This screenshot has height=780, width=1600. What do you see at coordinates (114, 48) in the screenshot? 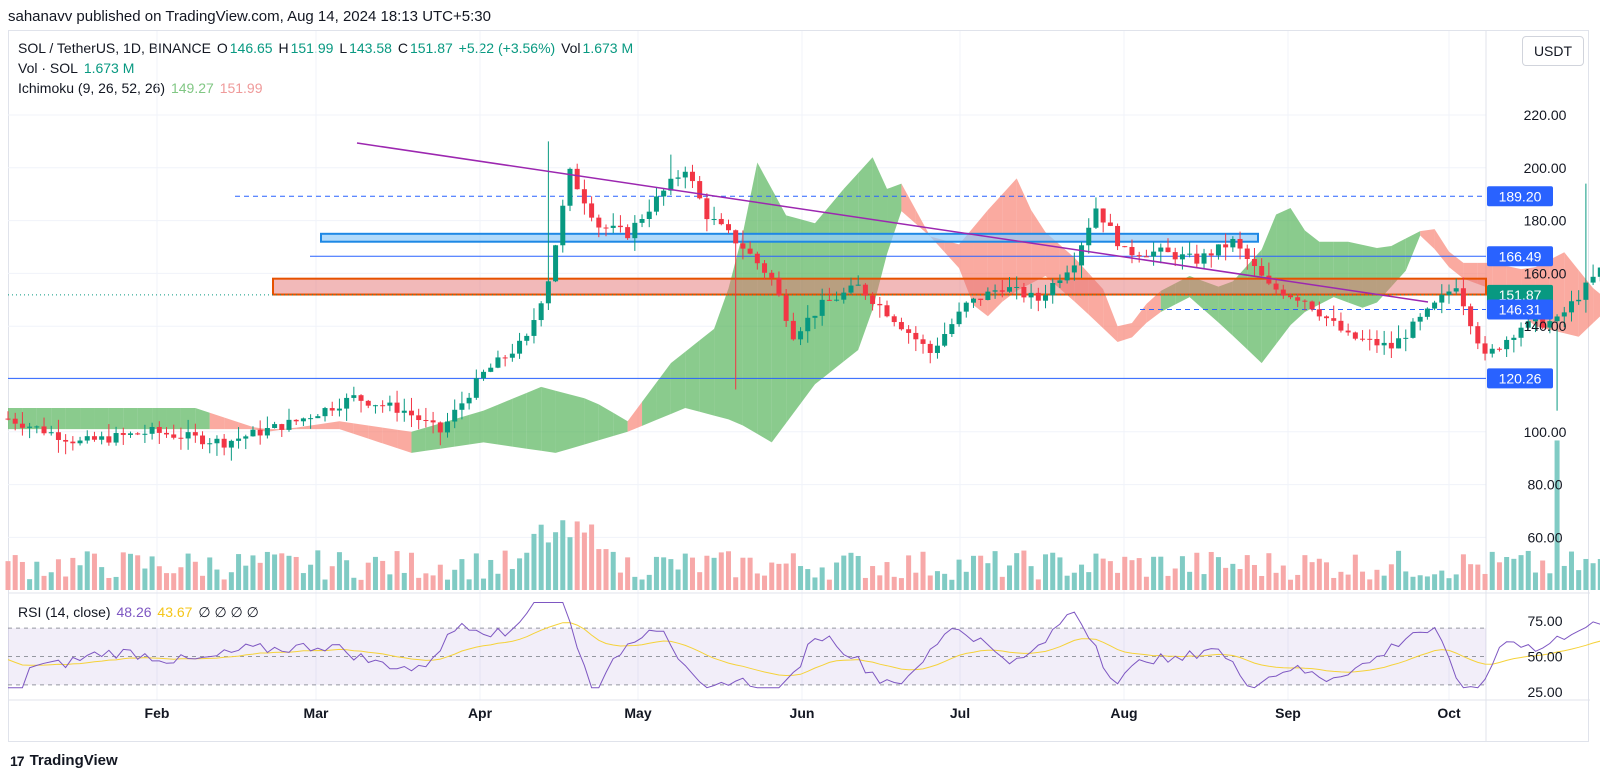
I see `symbol-label: SOL / TetherUS, 1D, BINANCE` at bounding box center [114, 48].